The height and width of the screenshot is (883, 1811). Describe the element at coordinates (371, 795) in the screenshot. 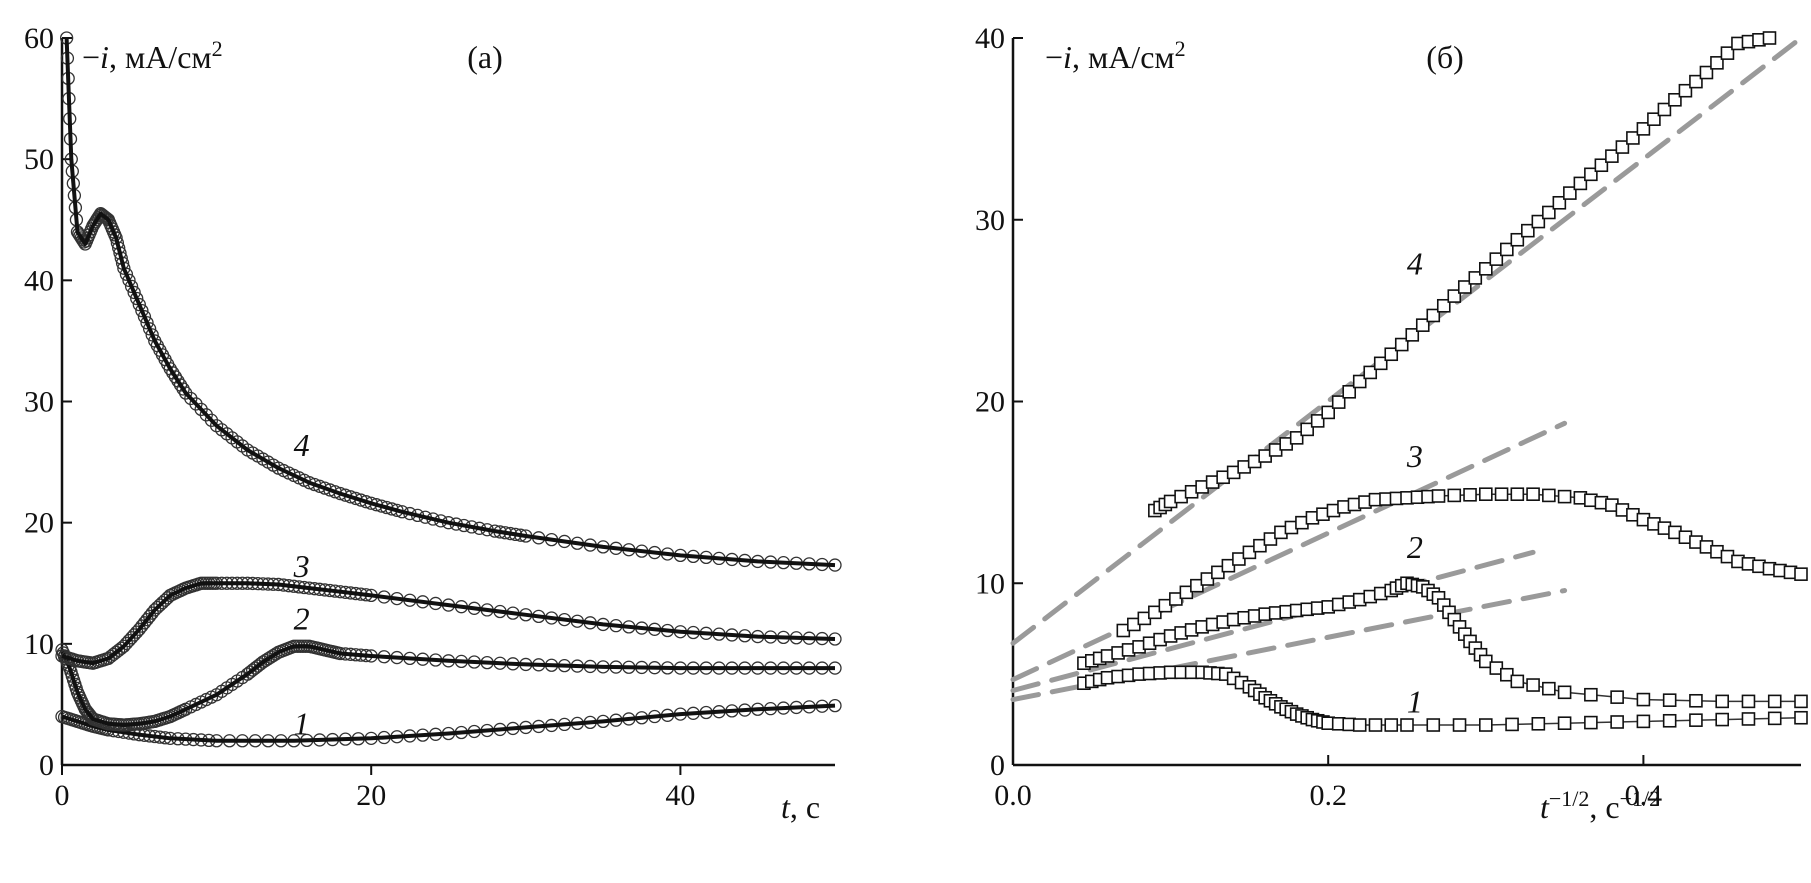

I see `x-tick-label: 20` at that location.